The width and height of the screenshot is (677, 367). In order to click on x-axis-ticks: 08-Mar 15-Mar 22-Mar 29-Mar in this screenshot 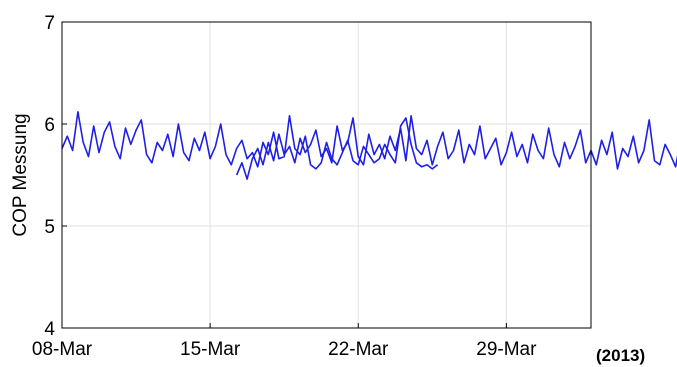, I will do `click(284, 341)`.